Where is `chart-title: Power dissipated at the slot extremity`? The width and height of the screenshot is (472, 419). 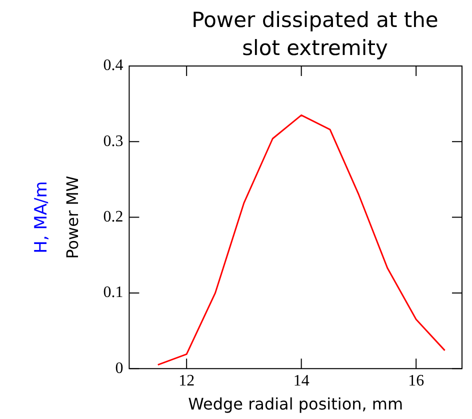 chart-title: Power dissipated at the slot extremity is located at coordinates (315, 34).